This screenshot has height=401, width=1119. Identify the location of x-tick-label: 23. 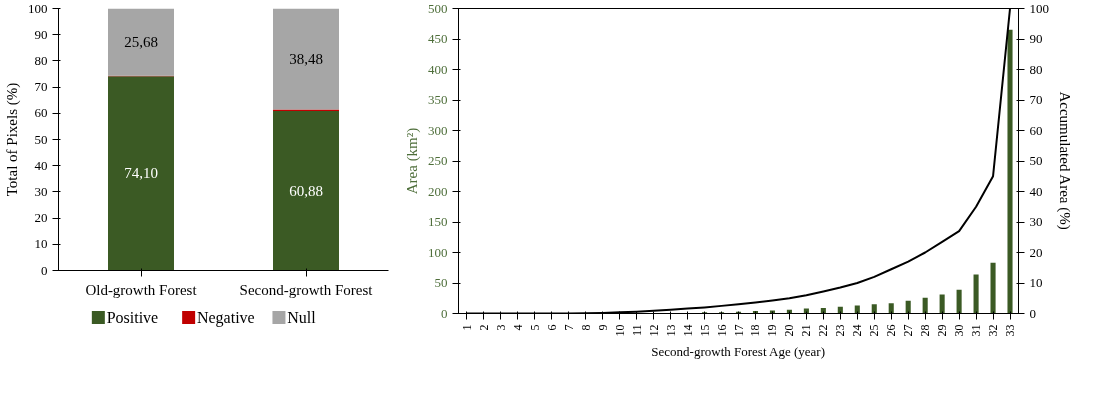
(840, 330).